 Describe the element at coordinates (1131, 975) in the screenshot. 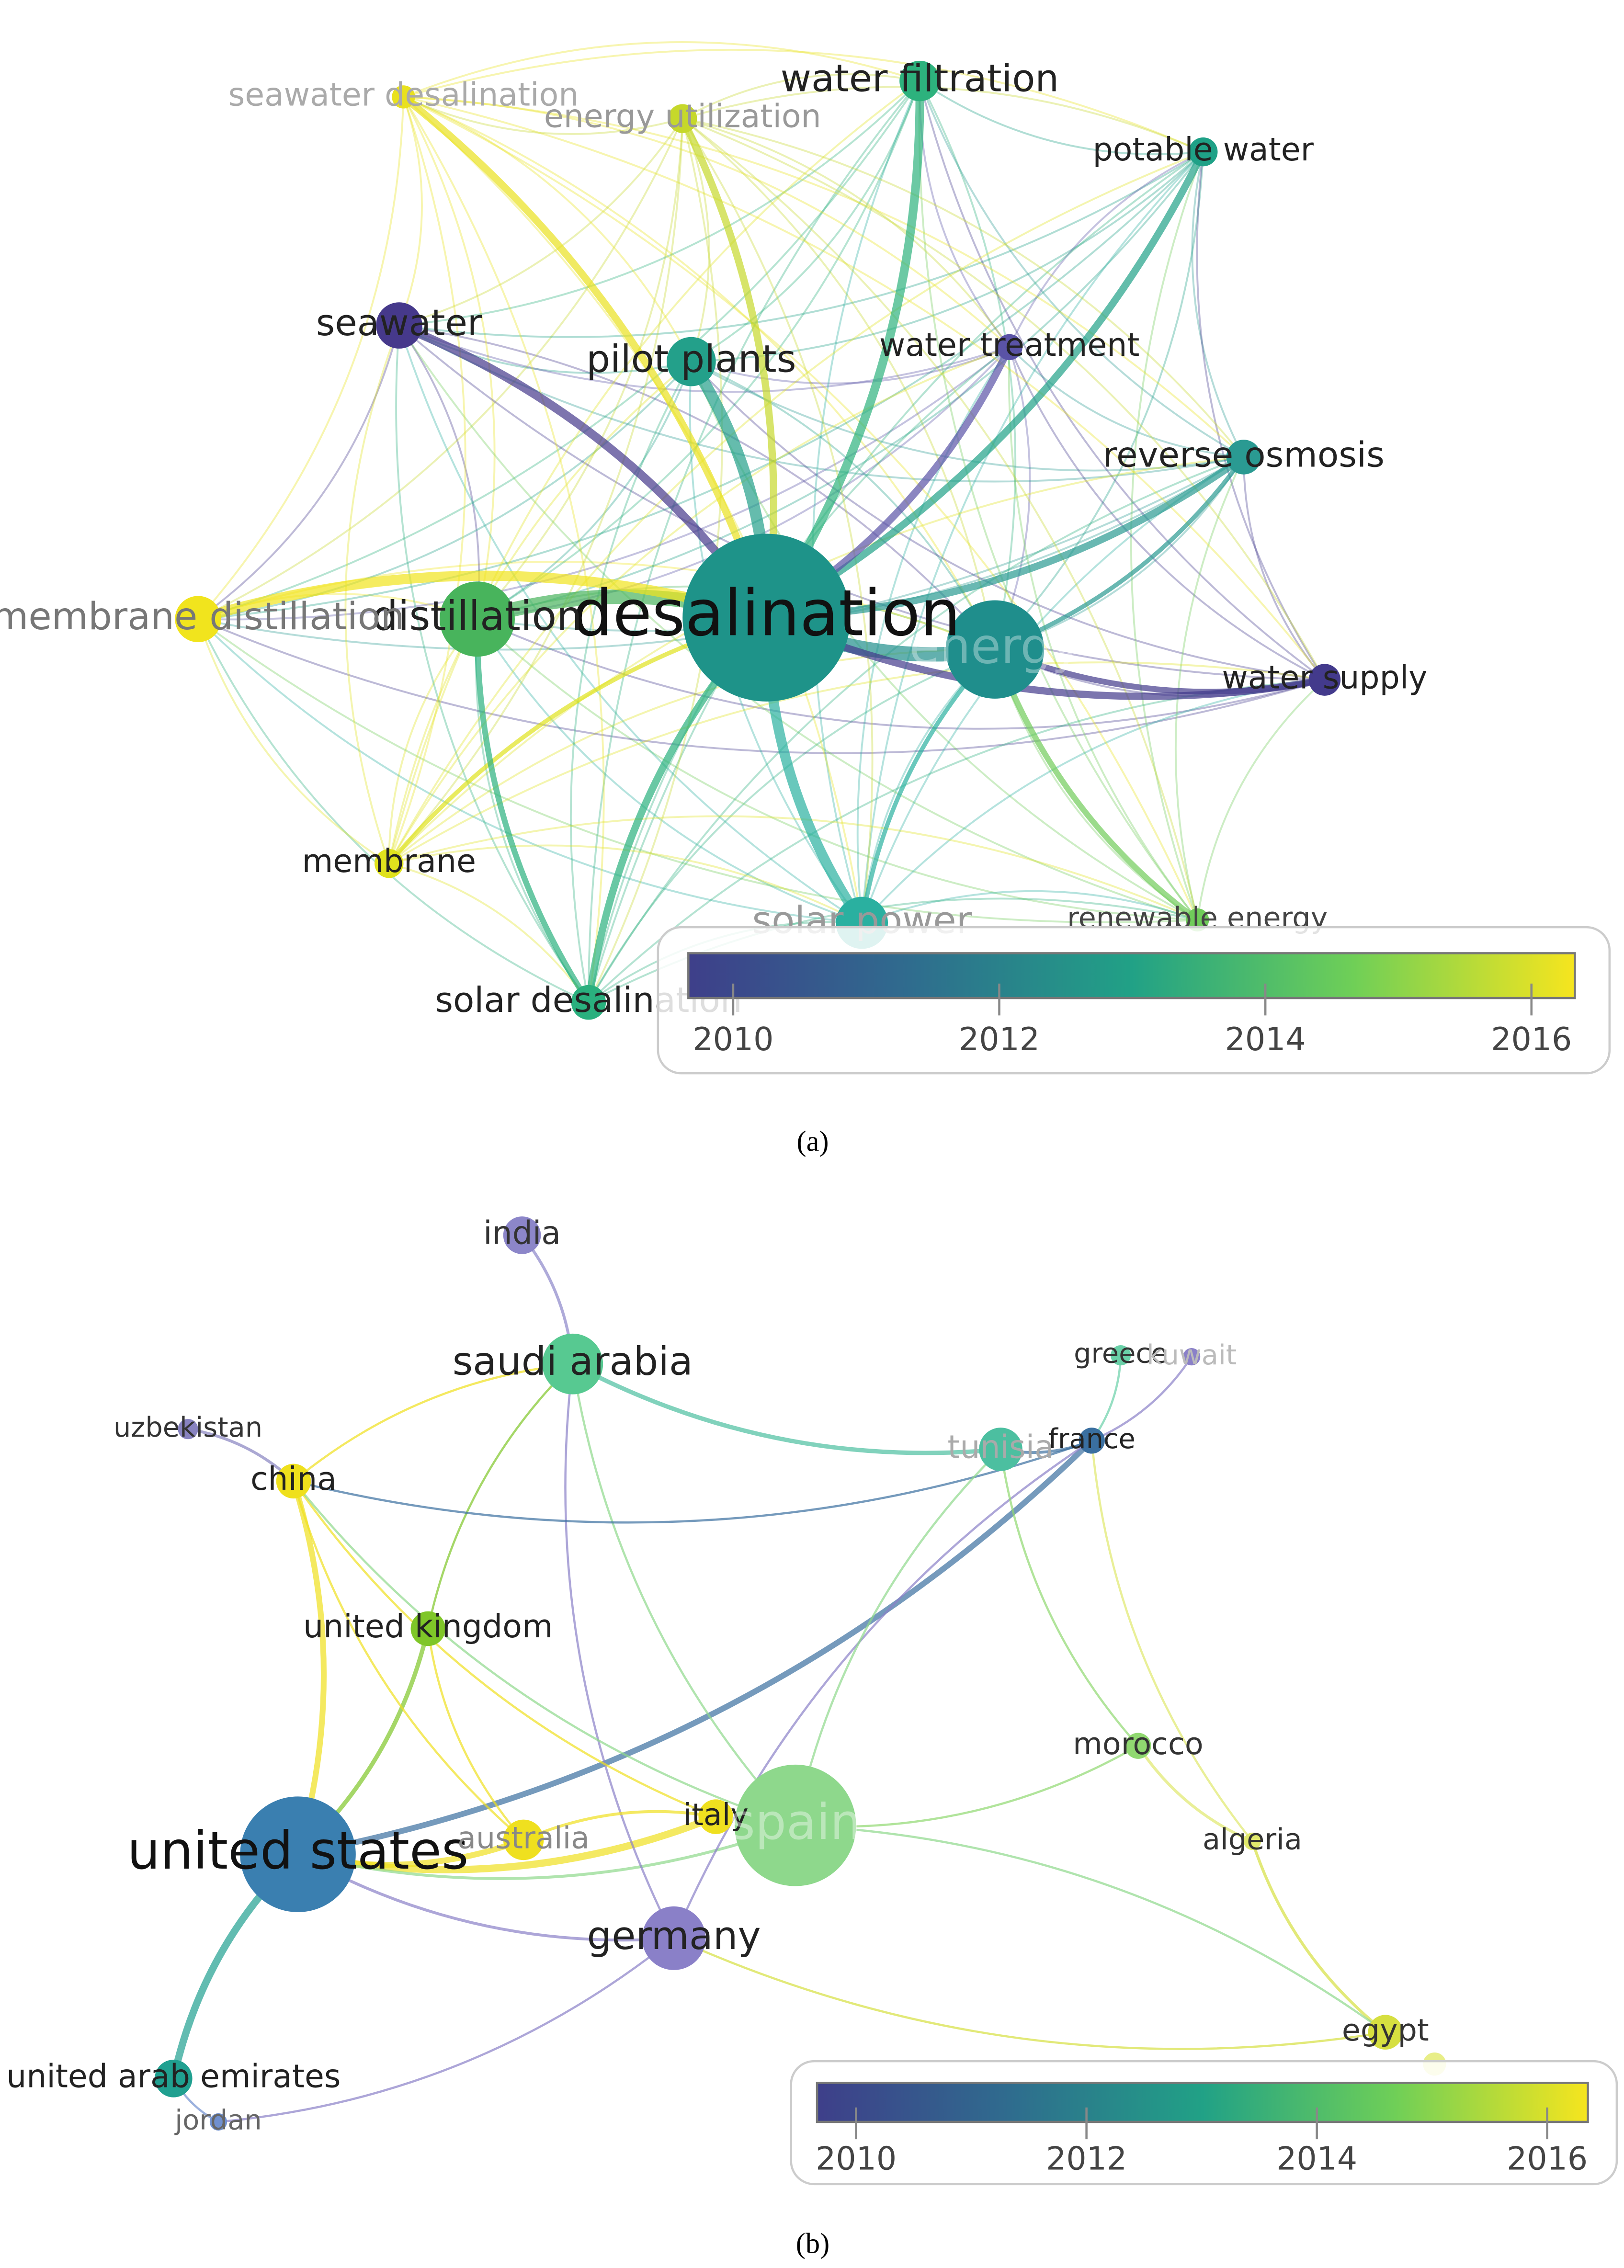

I see `colorbar` at that location.